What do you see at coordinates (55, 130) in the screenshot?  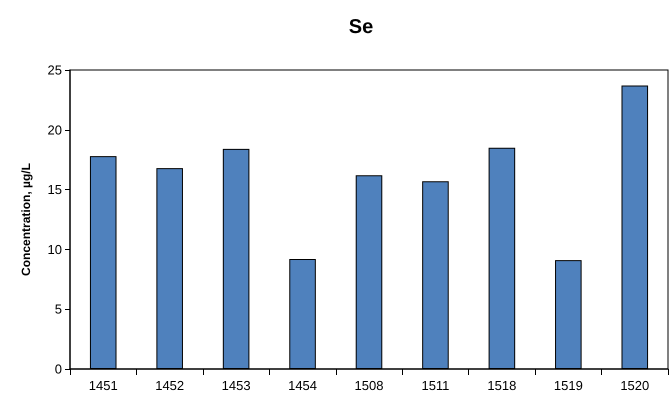 I see `y-tick-label: 20` at bounding box center [55, 130].